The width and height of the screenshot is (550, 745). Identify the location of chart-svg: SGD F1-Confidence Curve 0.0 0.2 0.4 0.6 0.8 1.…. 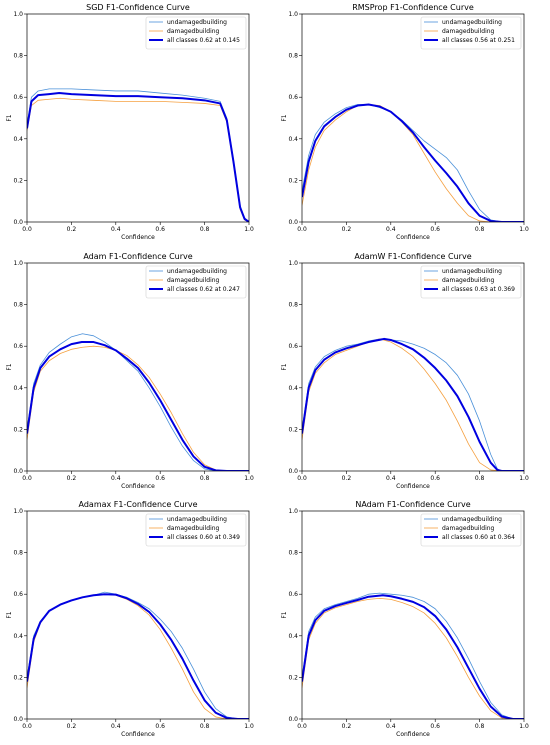
(130, 122).